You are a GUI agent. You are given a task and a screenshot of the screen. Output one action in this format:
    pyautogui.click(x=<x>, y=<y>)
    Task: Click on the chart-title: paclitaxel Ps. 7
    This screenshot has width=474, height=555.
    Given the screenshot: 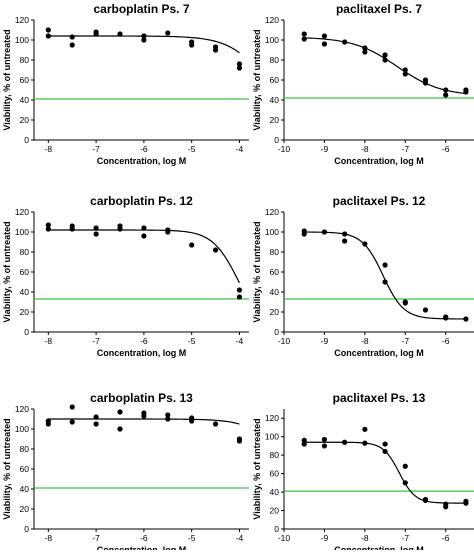 What is the action you would take?
    pyautogui.click(x=379, y=9)
    